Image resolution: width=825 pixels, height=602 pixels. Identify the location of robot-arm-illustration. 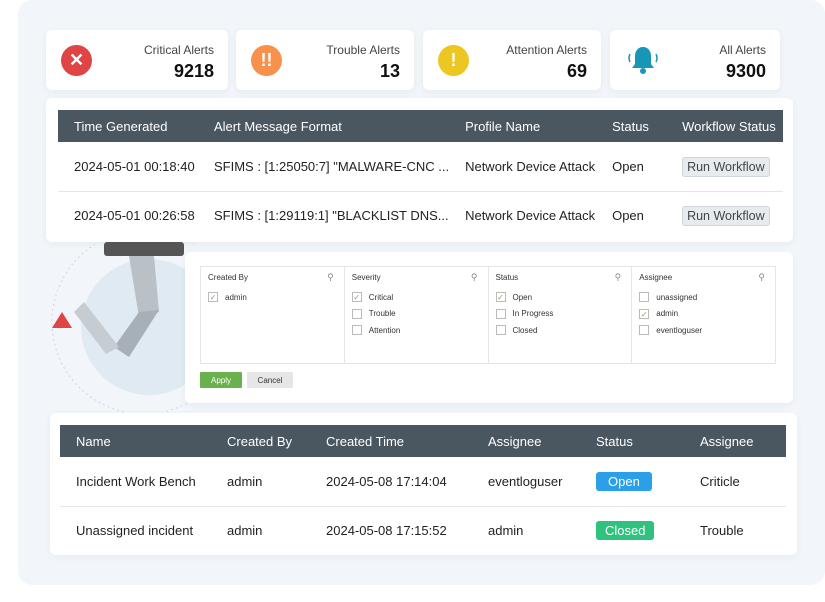
(122, 327).